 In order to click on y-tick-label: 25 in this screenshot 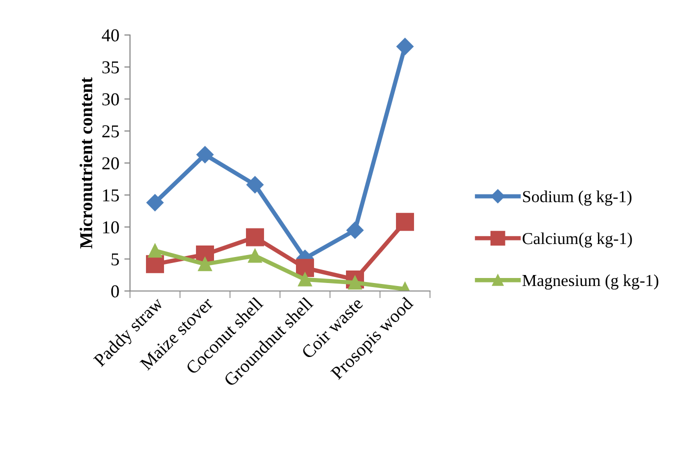, I will do `click(110, 131)`.